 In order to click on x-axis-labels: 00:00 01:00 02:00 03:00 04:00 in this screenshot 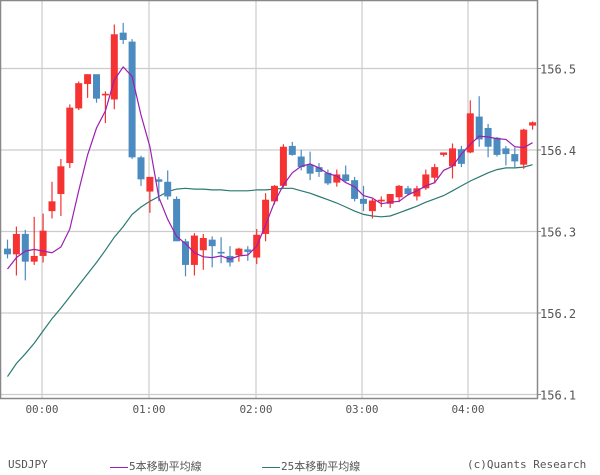, I will do `click(254, 409)`.